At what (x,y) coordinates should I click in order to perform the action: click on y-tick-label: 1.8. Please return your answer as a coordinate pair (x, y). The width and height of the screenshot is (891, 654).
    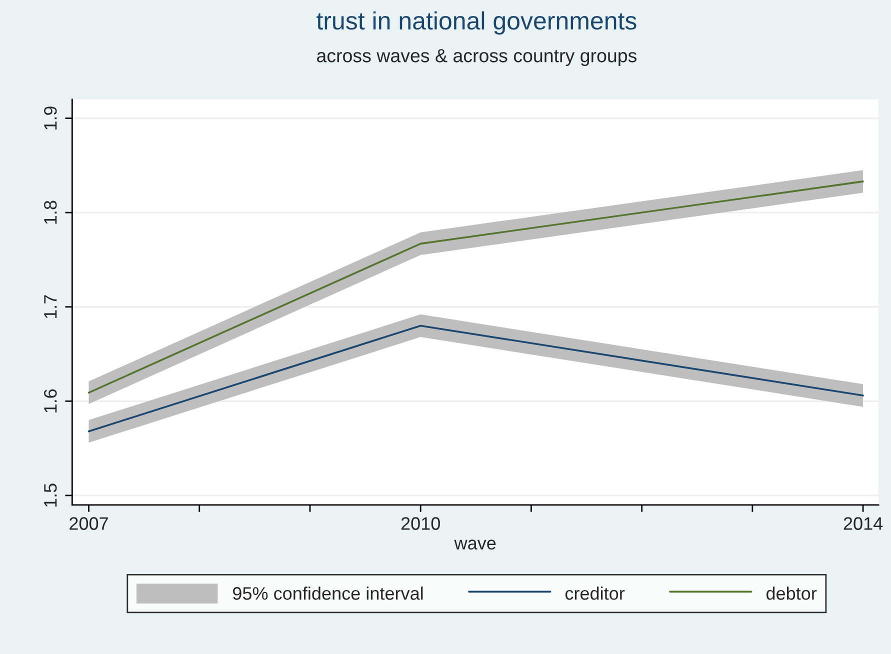
    Looking at the image, I should click on (50, 212).